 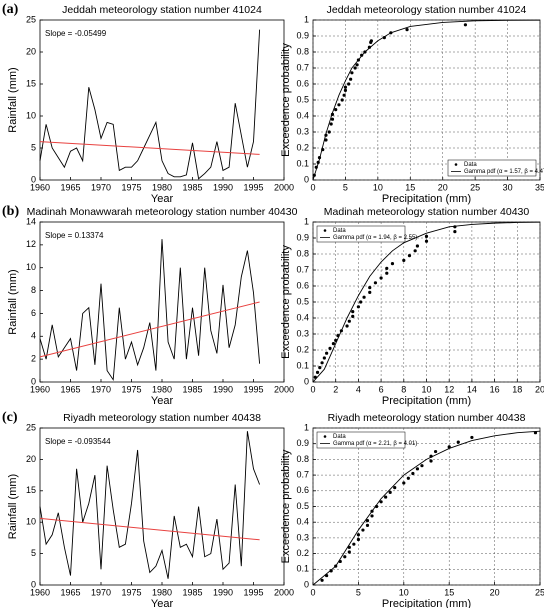 What do you see at coordinates (302, 443) in the screenshot?
I see `y-tick-label: 0.9` at bounding box center [302, 443].